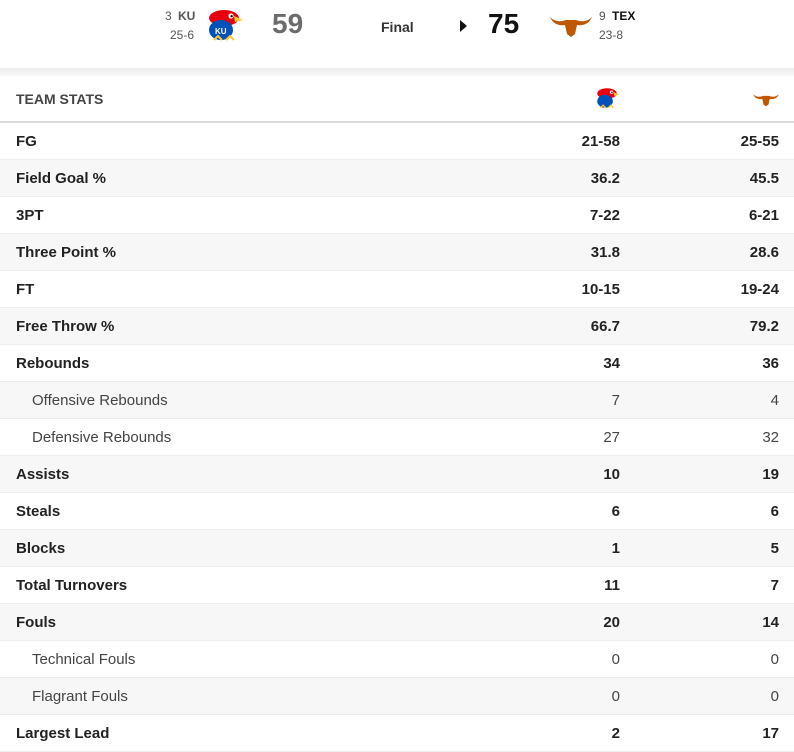 Image resolution: width=794 pixels, height=752 pixels. What do you see at coordinates (397, 622) in the screenshot?
I see `table-row: Fouls 20 14` at bounding box center [397, 622].